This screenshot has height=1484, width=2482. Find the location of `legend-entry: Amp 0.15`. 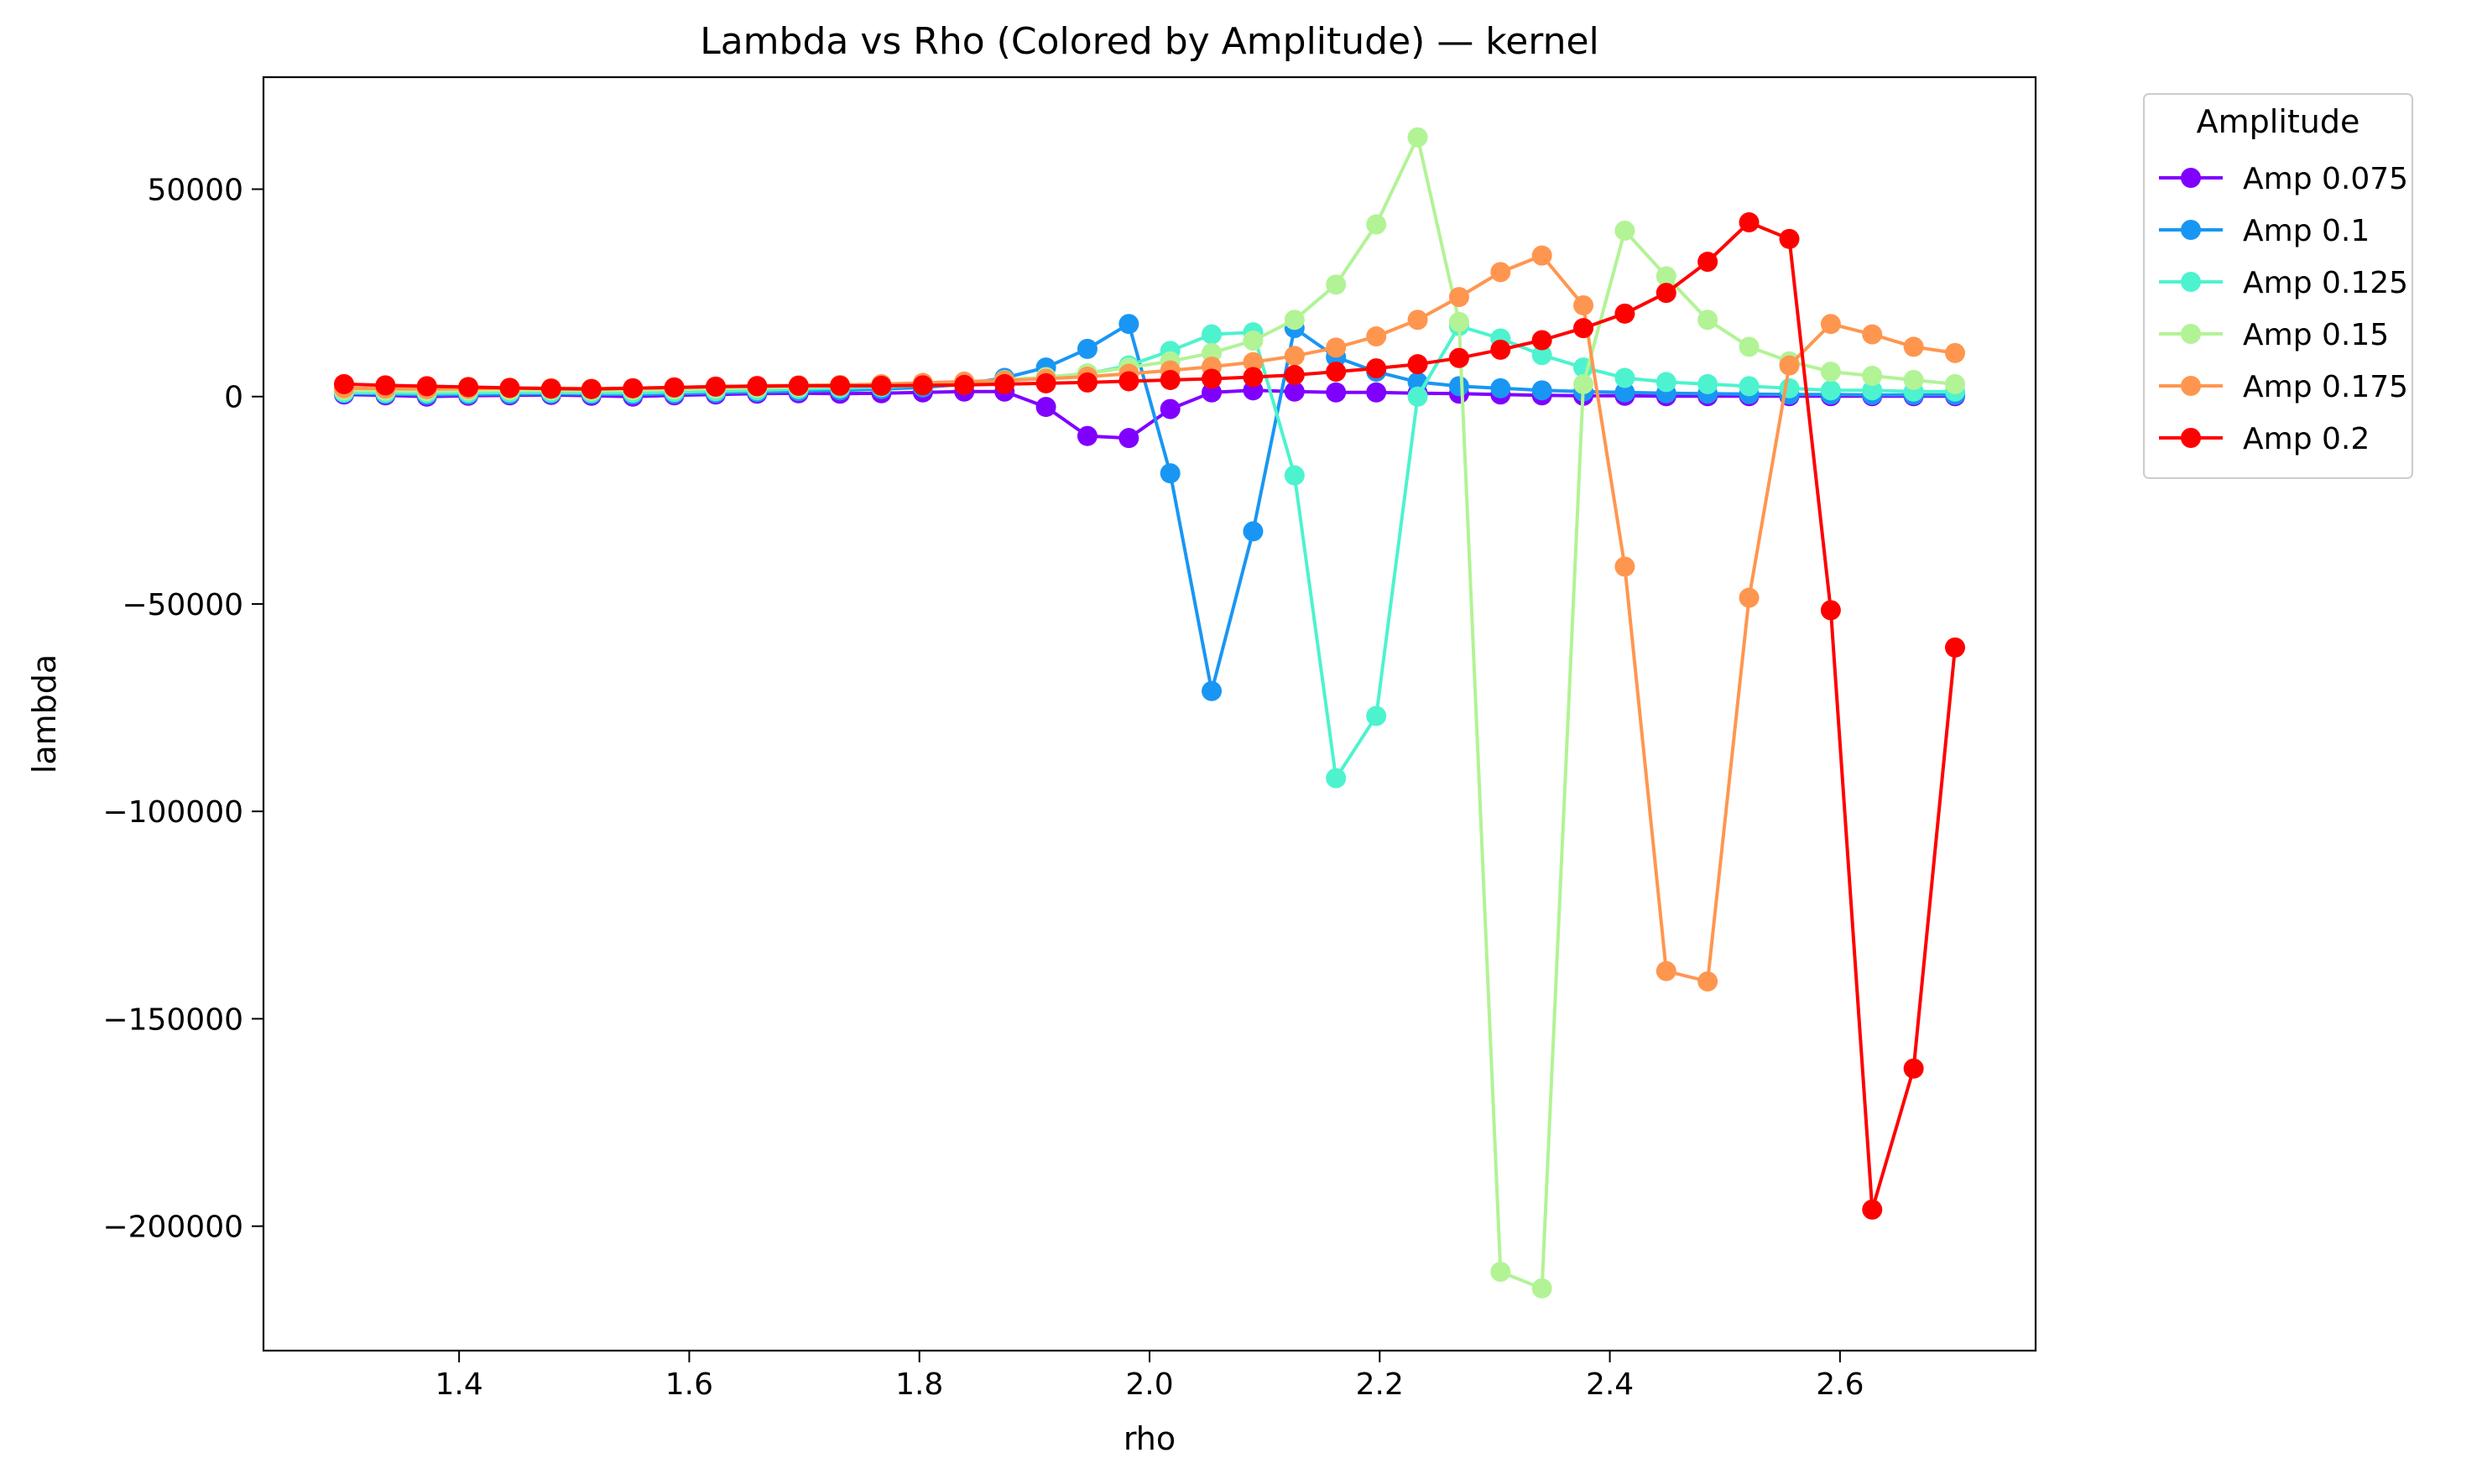

legend-entry: Amp 0.15 is located at coordinates (2274, 335).